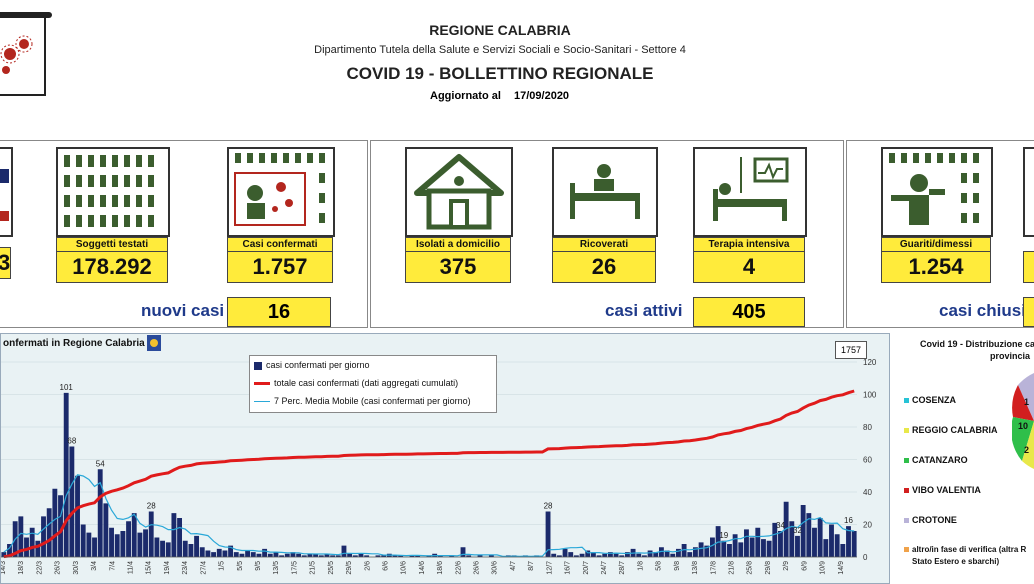 The image size is (1034, 584). What do you see at coordinates (16, 54) in the screenshot?
I see `virus-icon` at bounding box center [16, 54].